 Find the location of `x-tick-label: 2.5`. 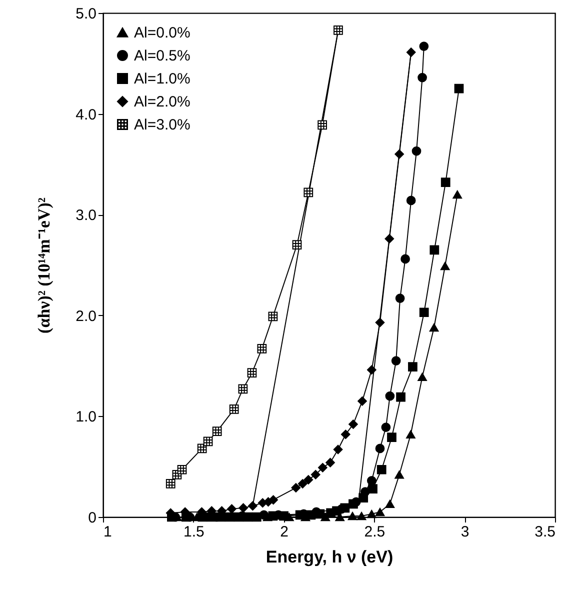

x-tick-label: 2.5 is located at coordinates (375, 532).